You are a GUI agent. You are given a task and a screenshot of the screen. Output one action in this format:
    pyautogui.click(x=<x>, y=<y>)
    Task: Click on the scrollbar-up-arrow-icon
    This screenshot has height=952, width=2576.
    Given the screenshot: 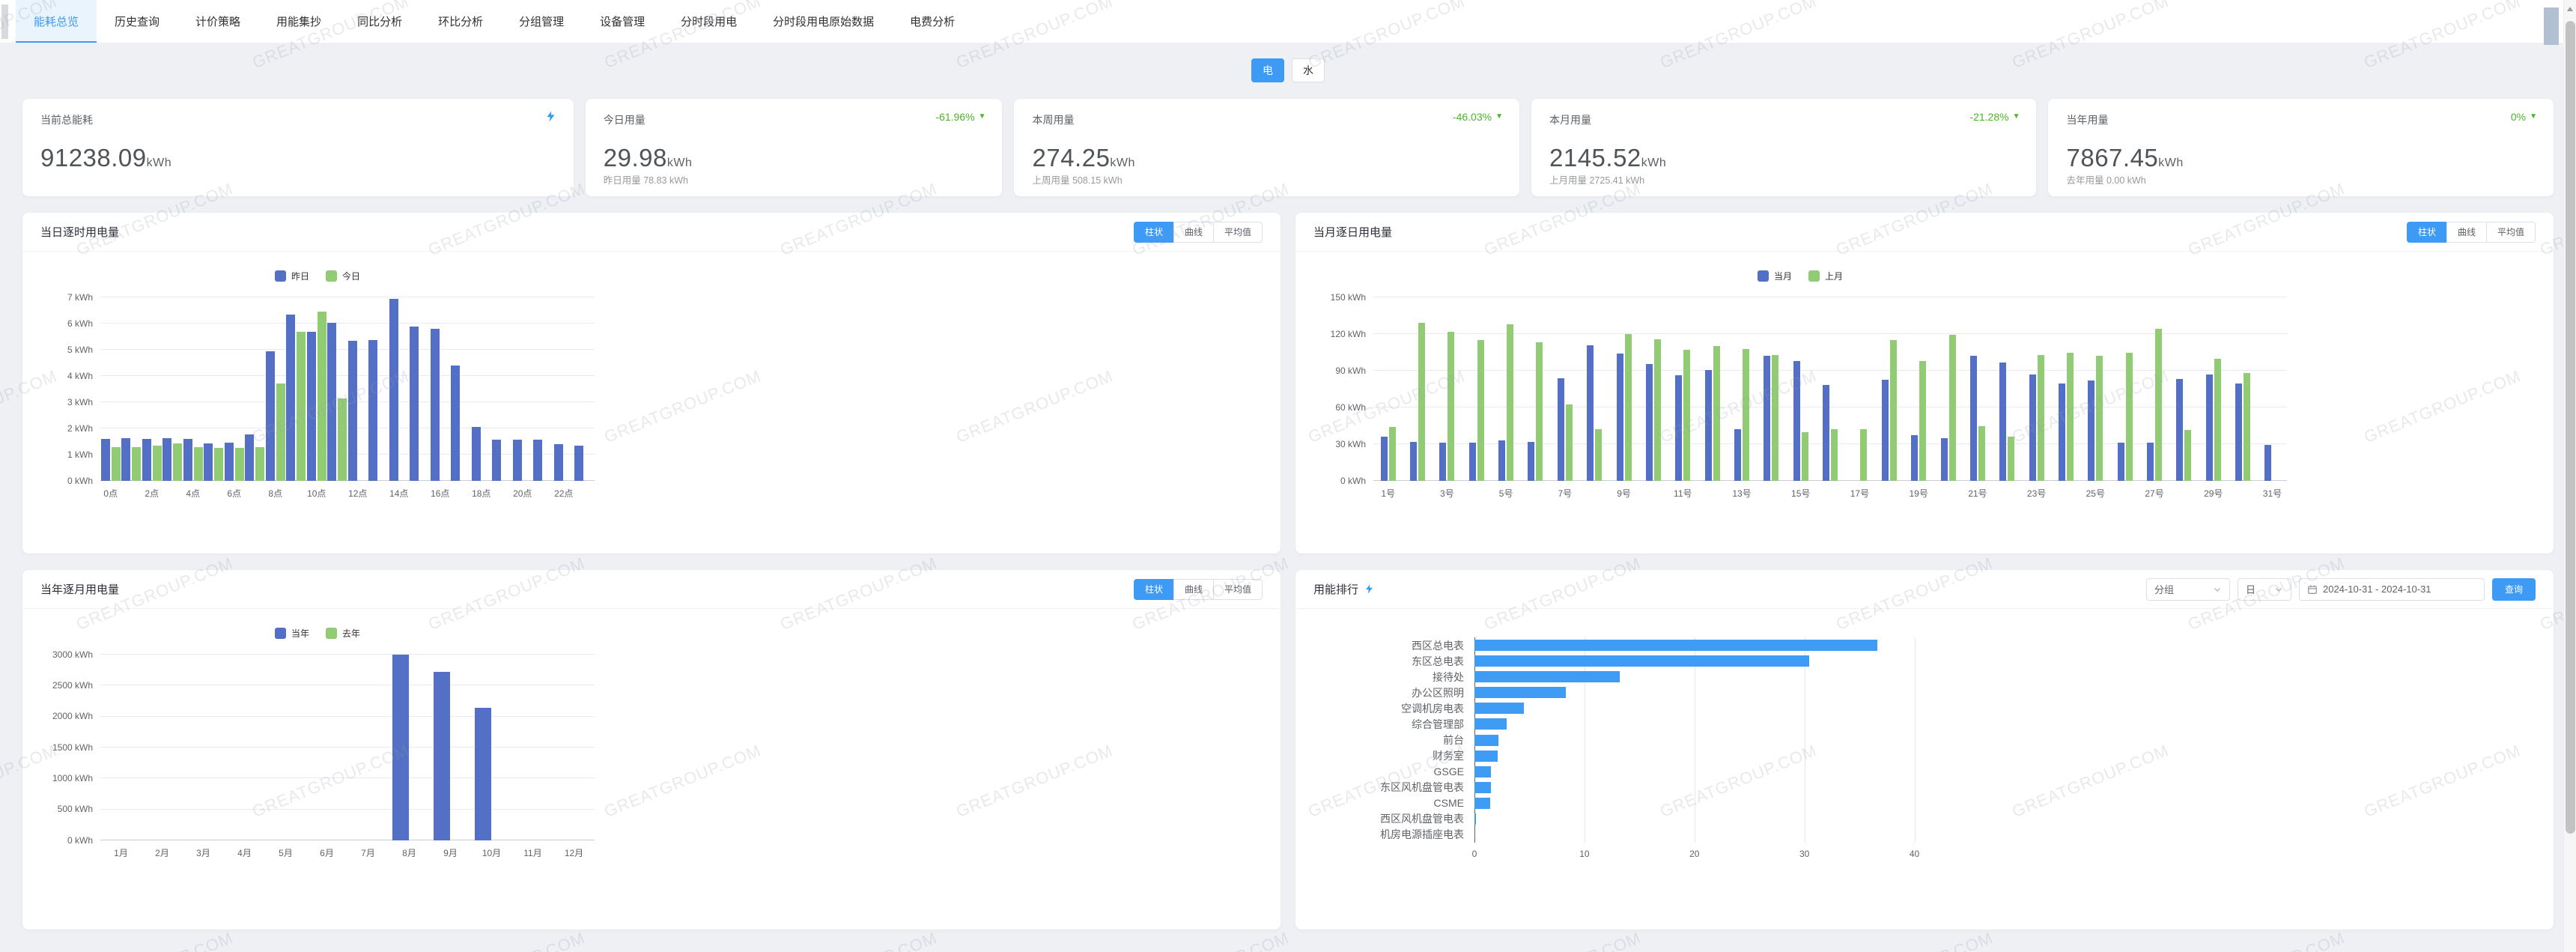 What is the action you would take?
    pyautogui.click(x=2570, y=9)
    